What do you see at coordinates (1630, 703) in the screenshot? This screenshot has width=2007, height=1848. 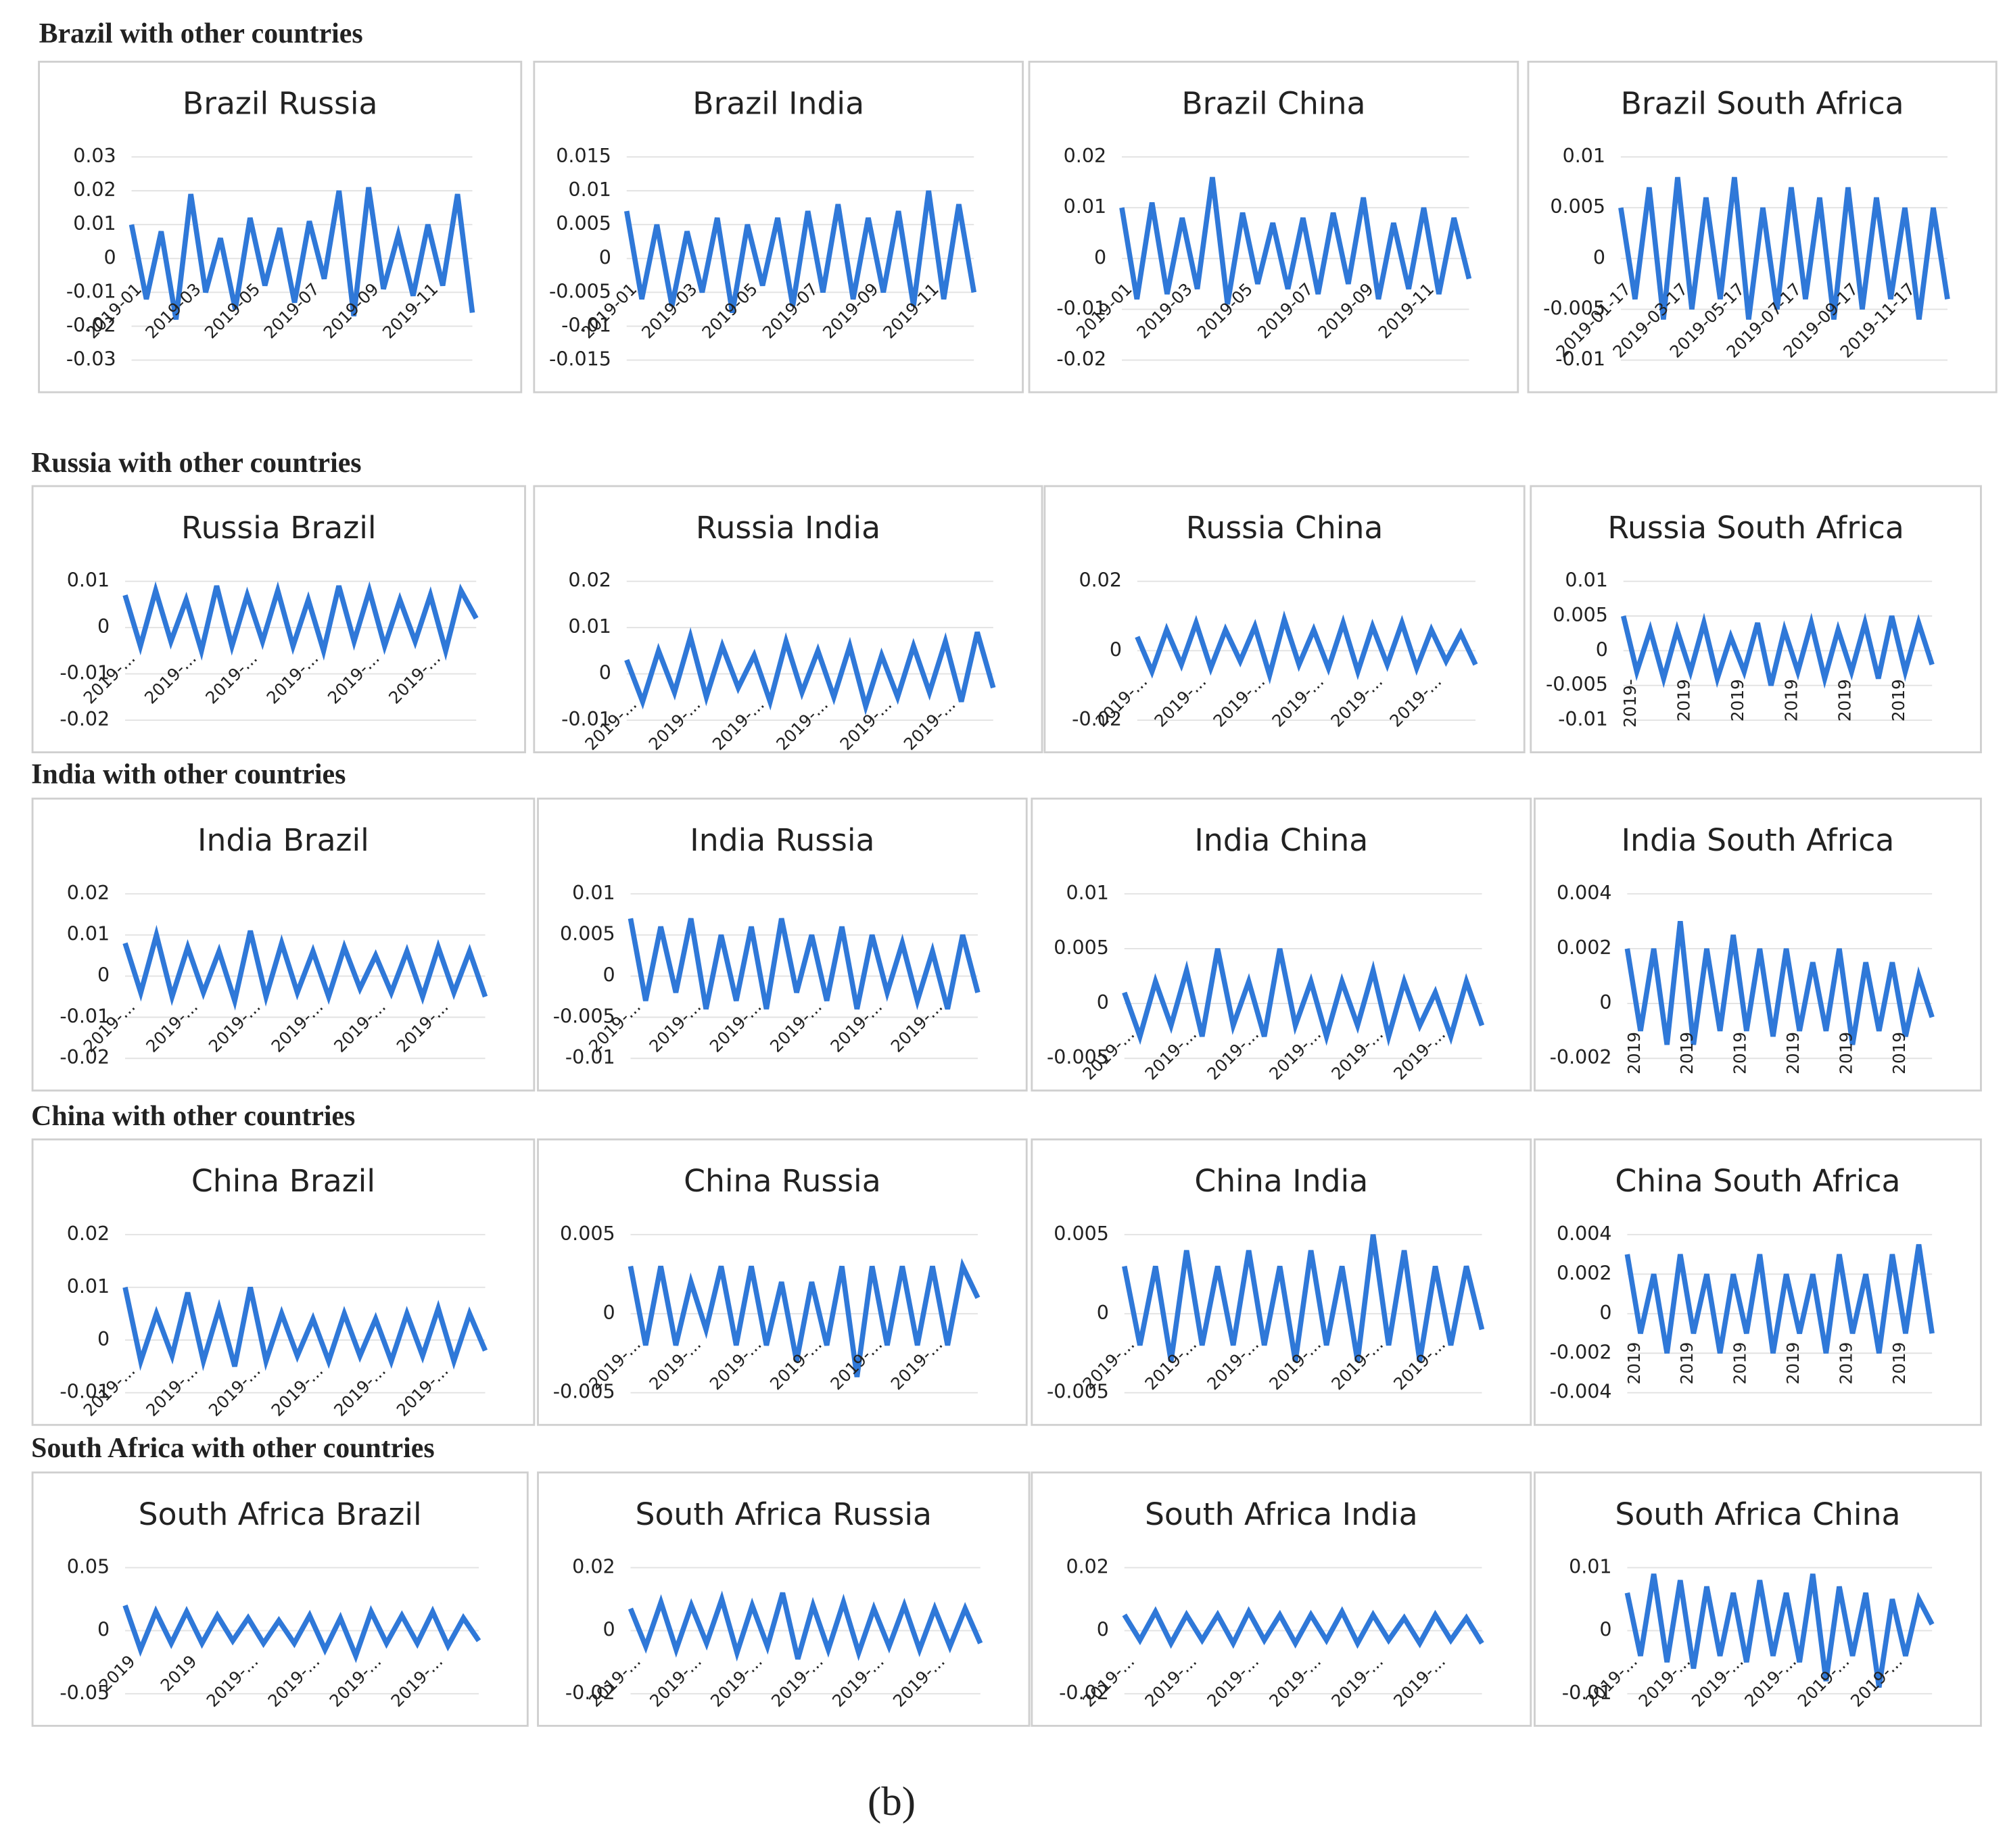 I see `x-tick-label: 2019-` at bounding box center [1630, 703].